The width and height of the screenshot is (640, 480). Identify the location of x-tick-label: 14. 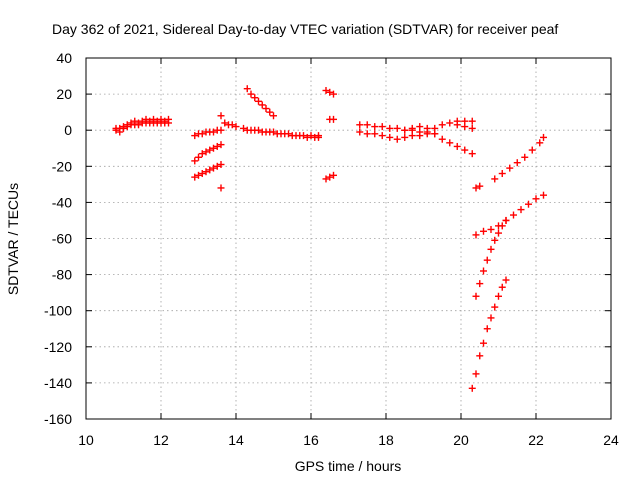
(236, 440).